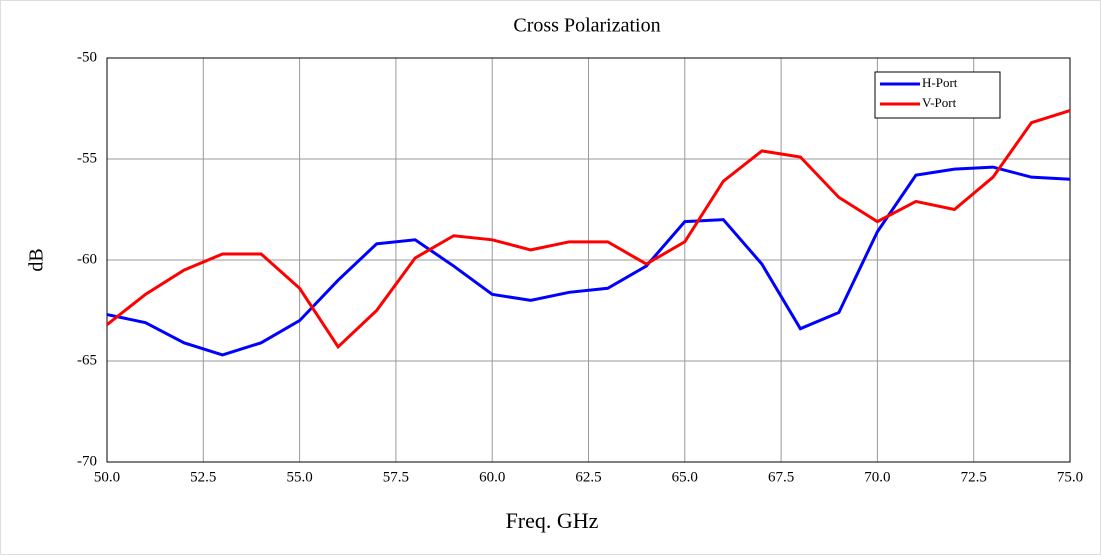 This screenshot has height=555, width=1101. What do you see at coordinates (396, 477) in the screenshot?
I see `x-tick-label: 57.5` at bounding box center [396, 477].